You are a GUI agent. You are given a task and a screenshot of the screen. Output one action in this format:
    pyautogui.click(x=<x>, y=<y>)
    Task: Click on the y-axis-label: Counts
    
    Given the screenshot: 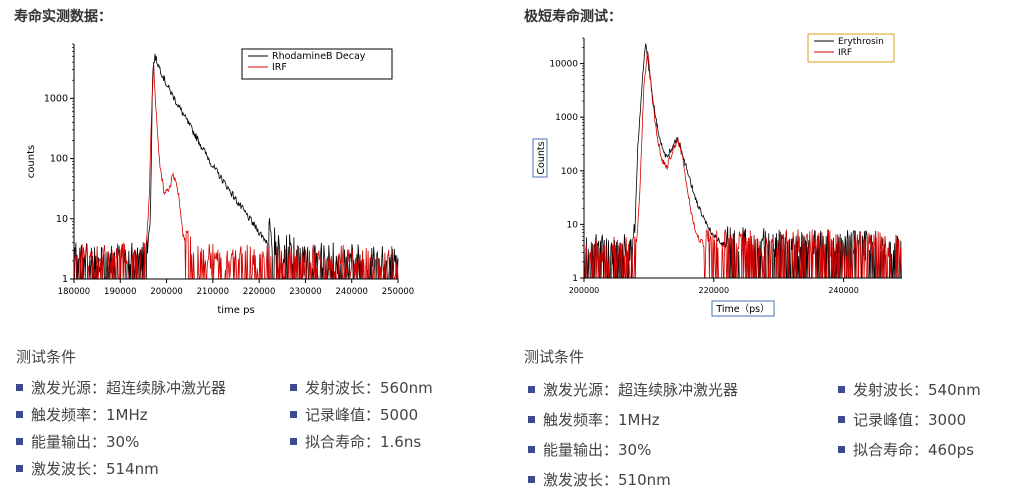 What is the action you would take?
    pyautogui.click(x=541, y=157)
    